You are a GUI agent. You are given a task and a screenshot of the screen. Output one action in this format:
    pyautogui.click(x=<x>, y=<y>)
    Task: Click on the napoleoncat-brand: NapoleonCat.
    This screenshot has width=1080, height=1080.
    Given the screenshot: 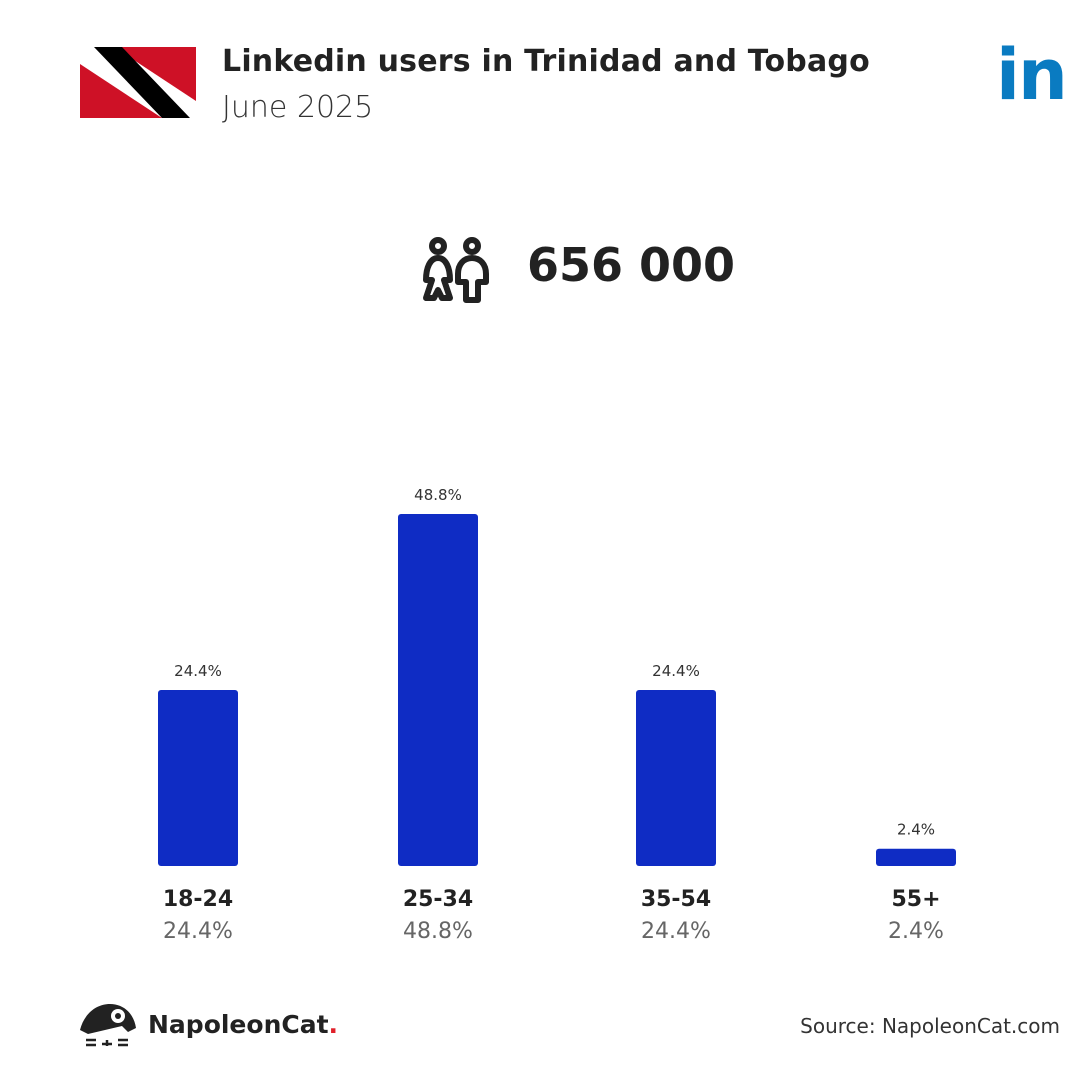 What is the action you would take?
    pyautogui.click(x=243, y=1024)
    